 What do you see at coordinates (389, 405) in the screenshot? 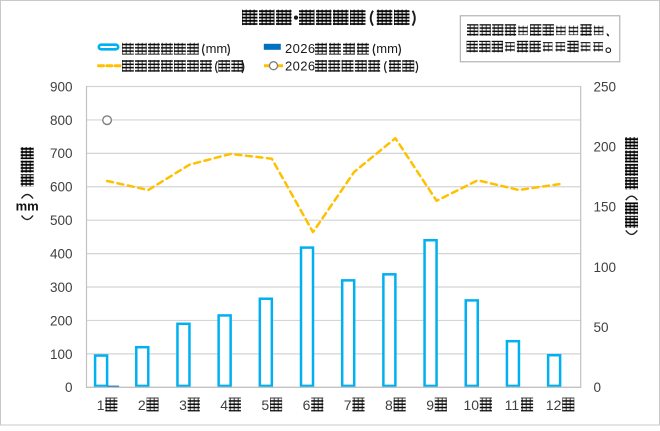
I see `svg-text: 8` at bounding box center [389, 405].